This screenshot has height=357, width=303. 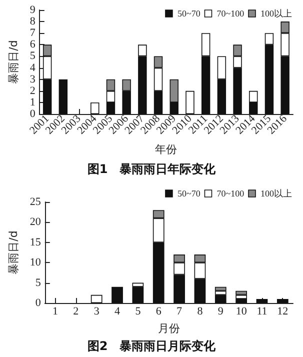 I want to click on x-tick-label: 10, so click(x=242, y=312).